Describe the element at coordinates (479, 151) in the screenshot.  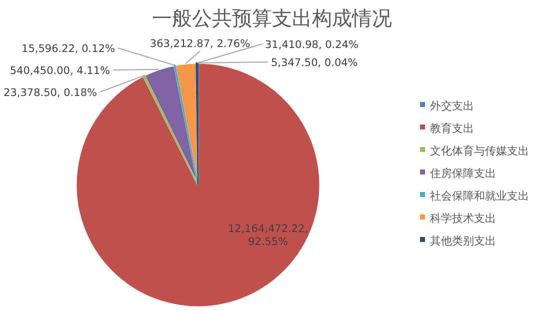
I see `legend-label: 文化体育与传媒支出` at that location.